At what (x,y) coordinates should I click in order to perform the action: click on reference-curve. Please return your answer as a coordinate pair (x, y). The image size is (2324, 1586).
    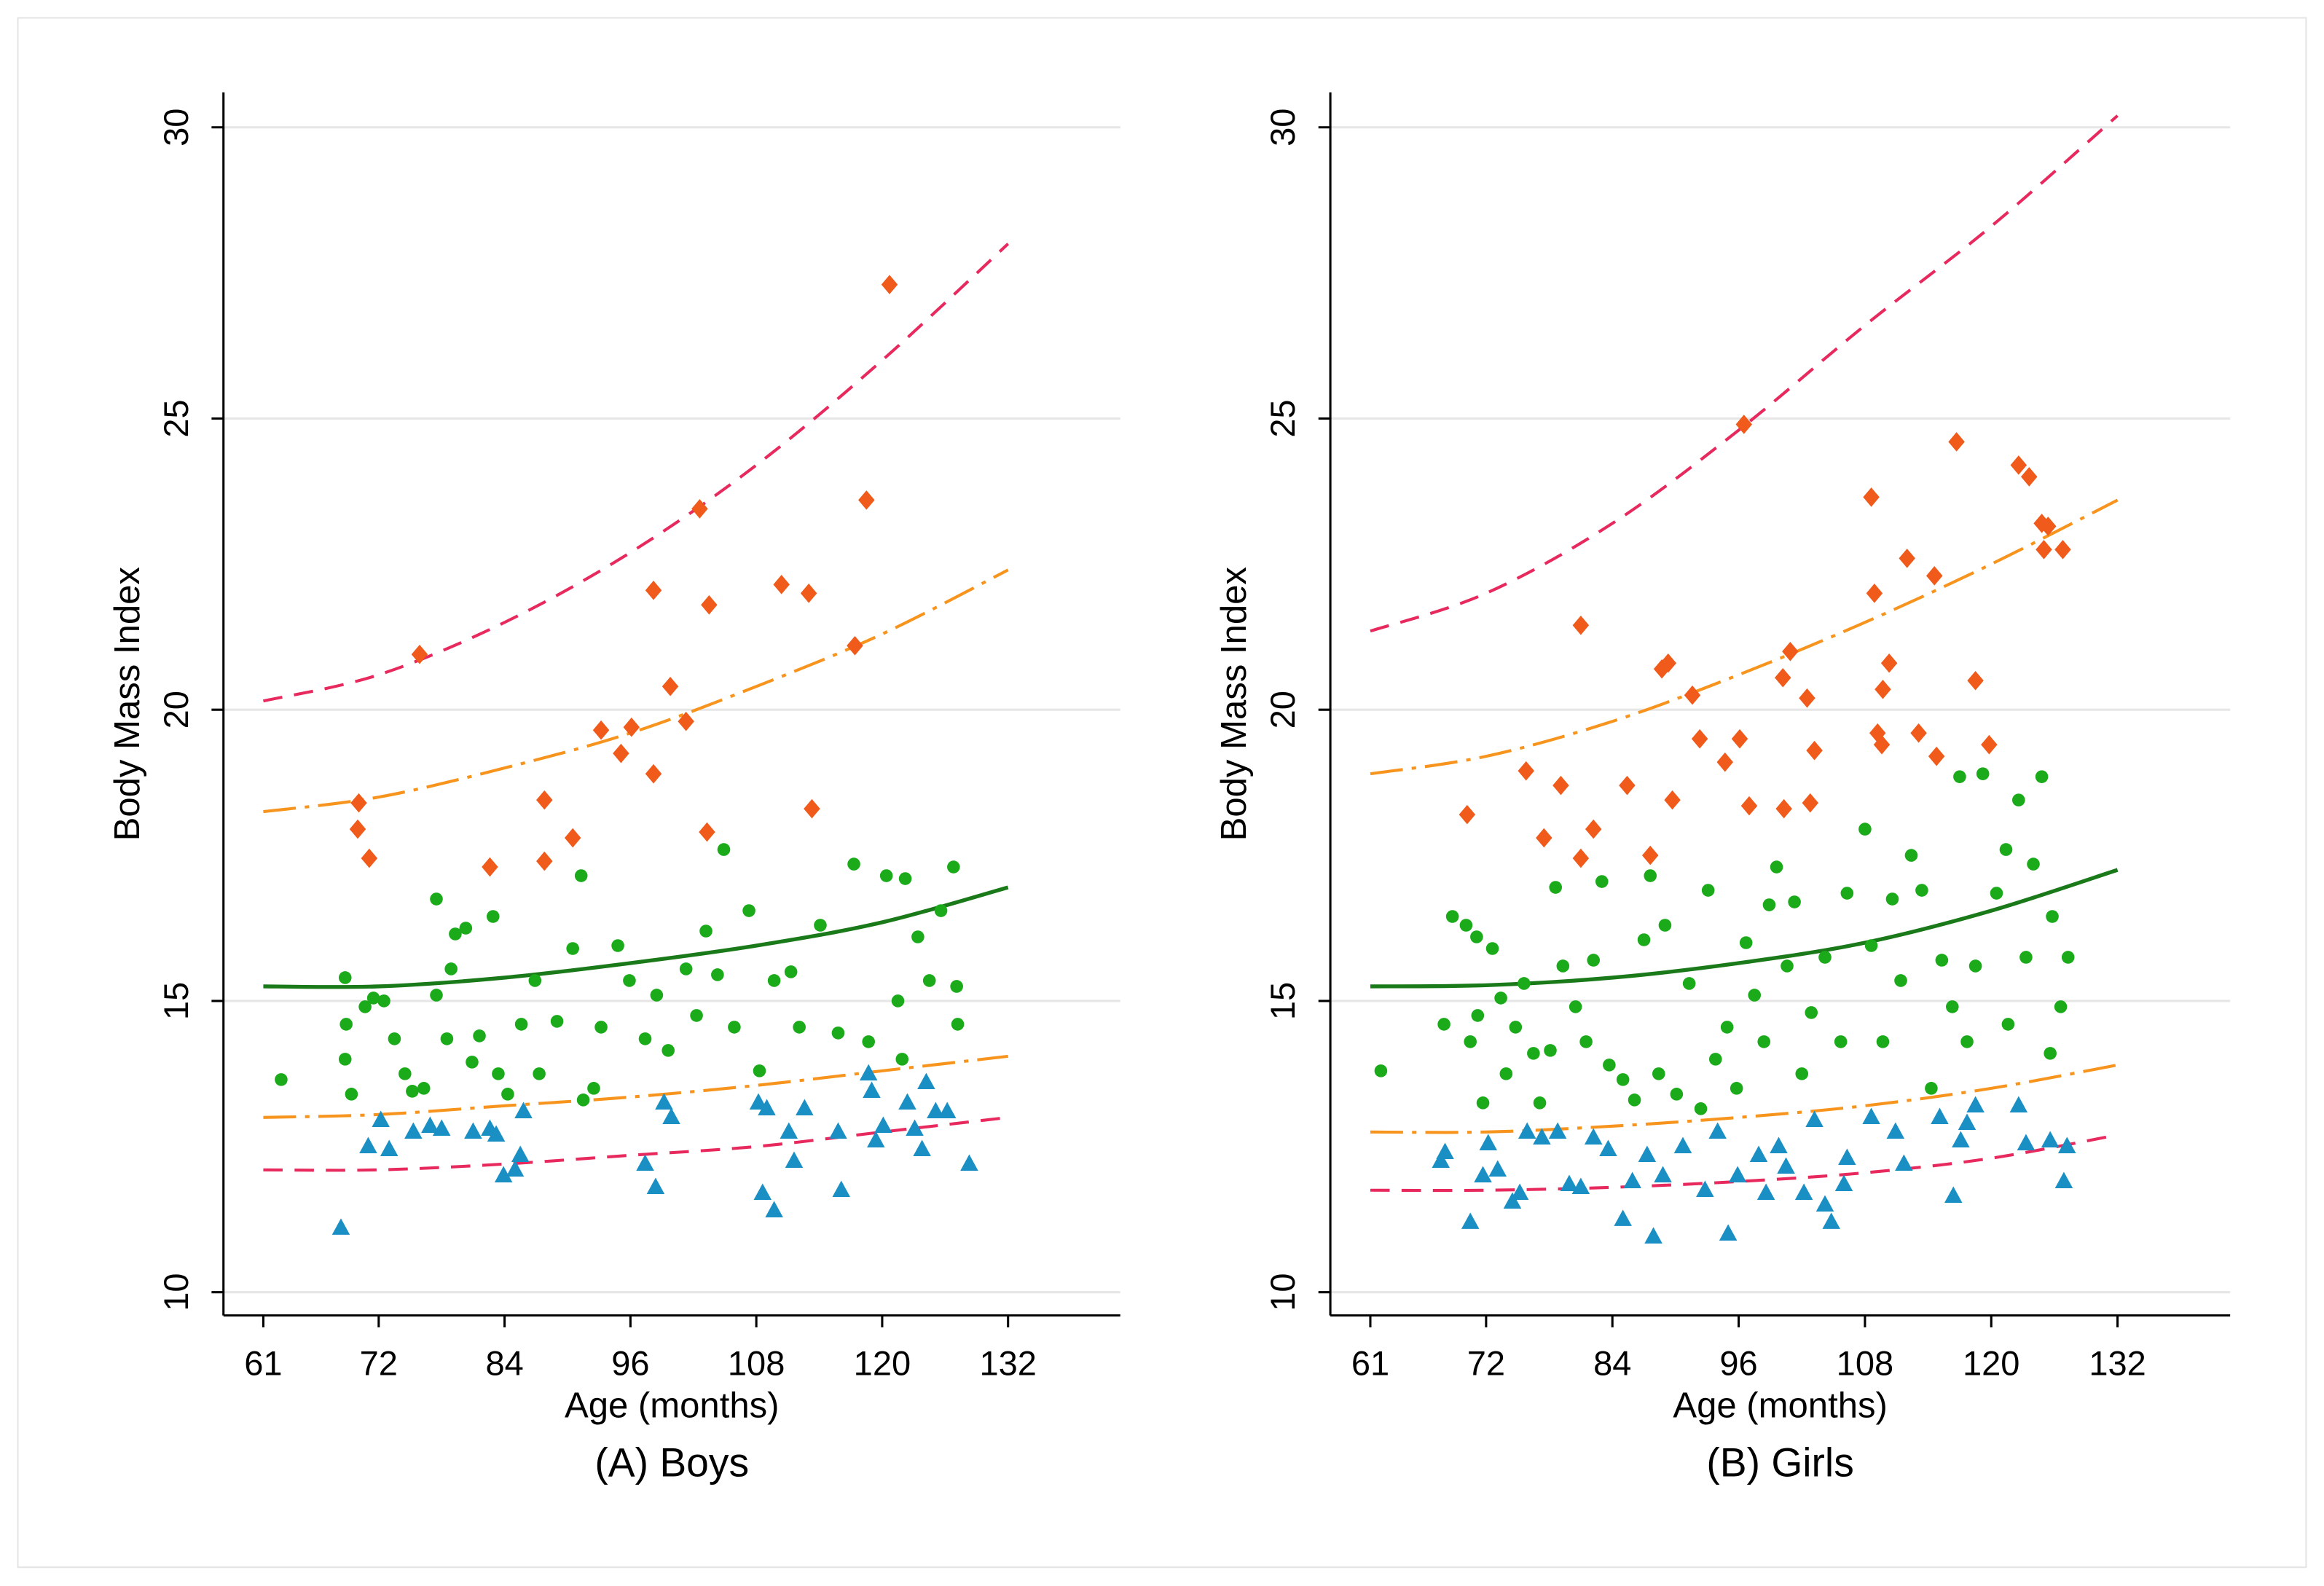
    Looking at the image, I should click on (1744, 928).